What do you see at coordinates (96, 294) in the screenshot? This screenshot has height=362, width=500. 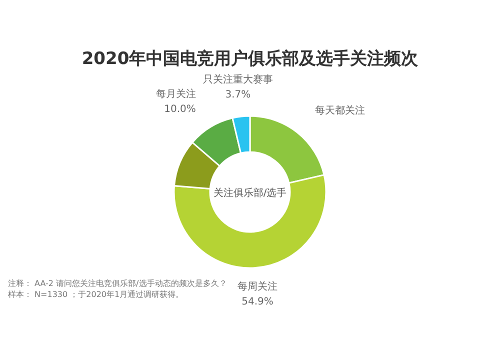 I see `text: 样本： N=1330 ；于2020年1月通过调研获得。` at bounding box center [96, 294].